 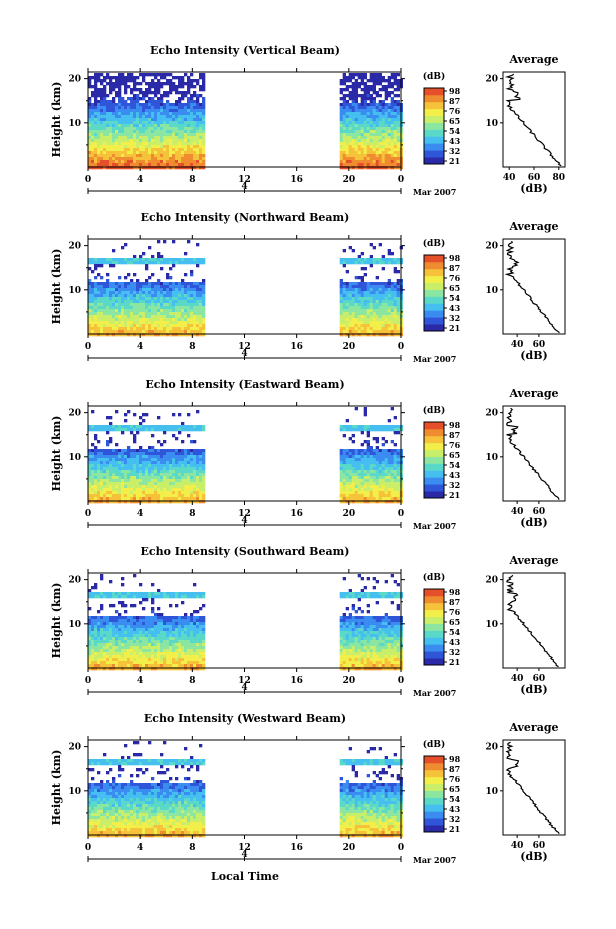 I want to click on x-tick-label: 4, so click(x=140, y=180).